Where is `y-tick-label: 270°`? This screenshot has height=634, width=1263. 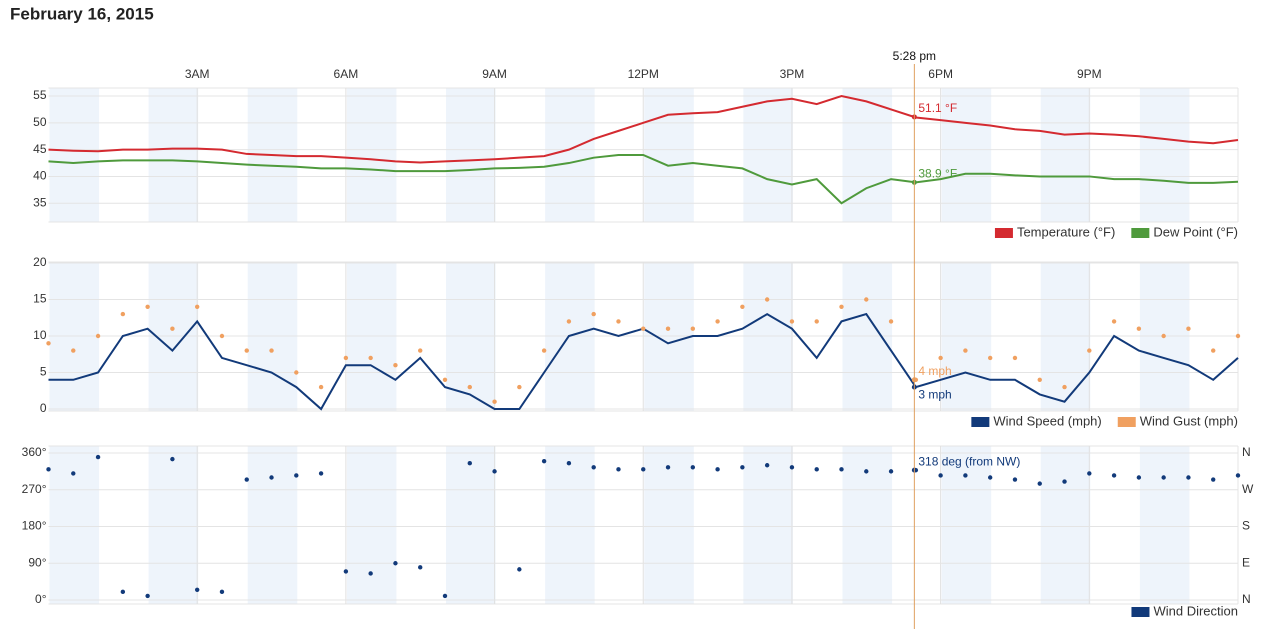
y-tick-label: 270° is located at coordinates (34, 489).